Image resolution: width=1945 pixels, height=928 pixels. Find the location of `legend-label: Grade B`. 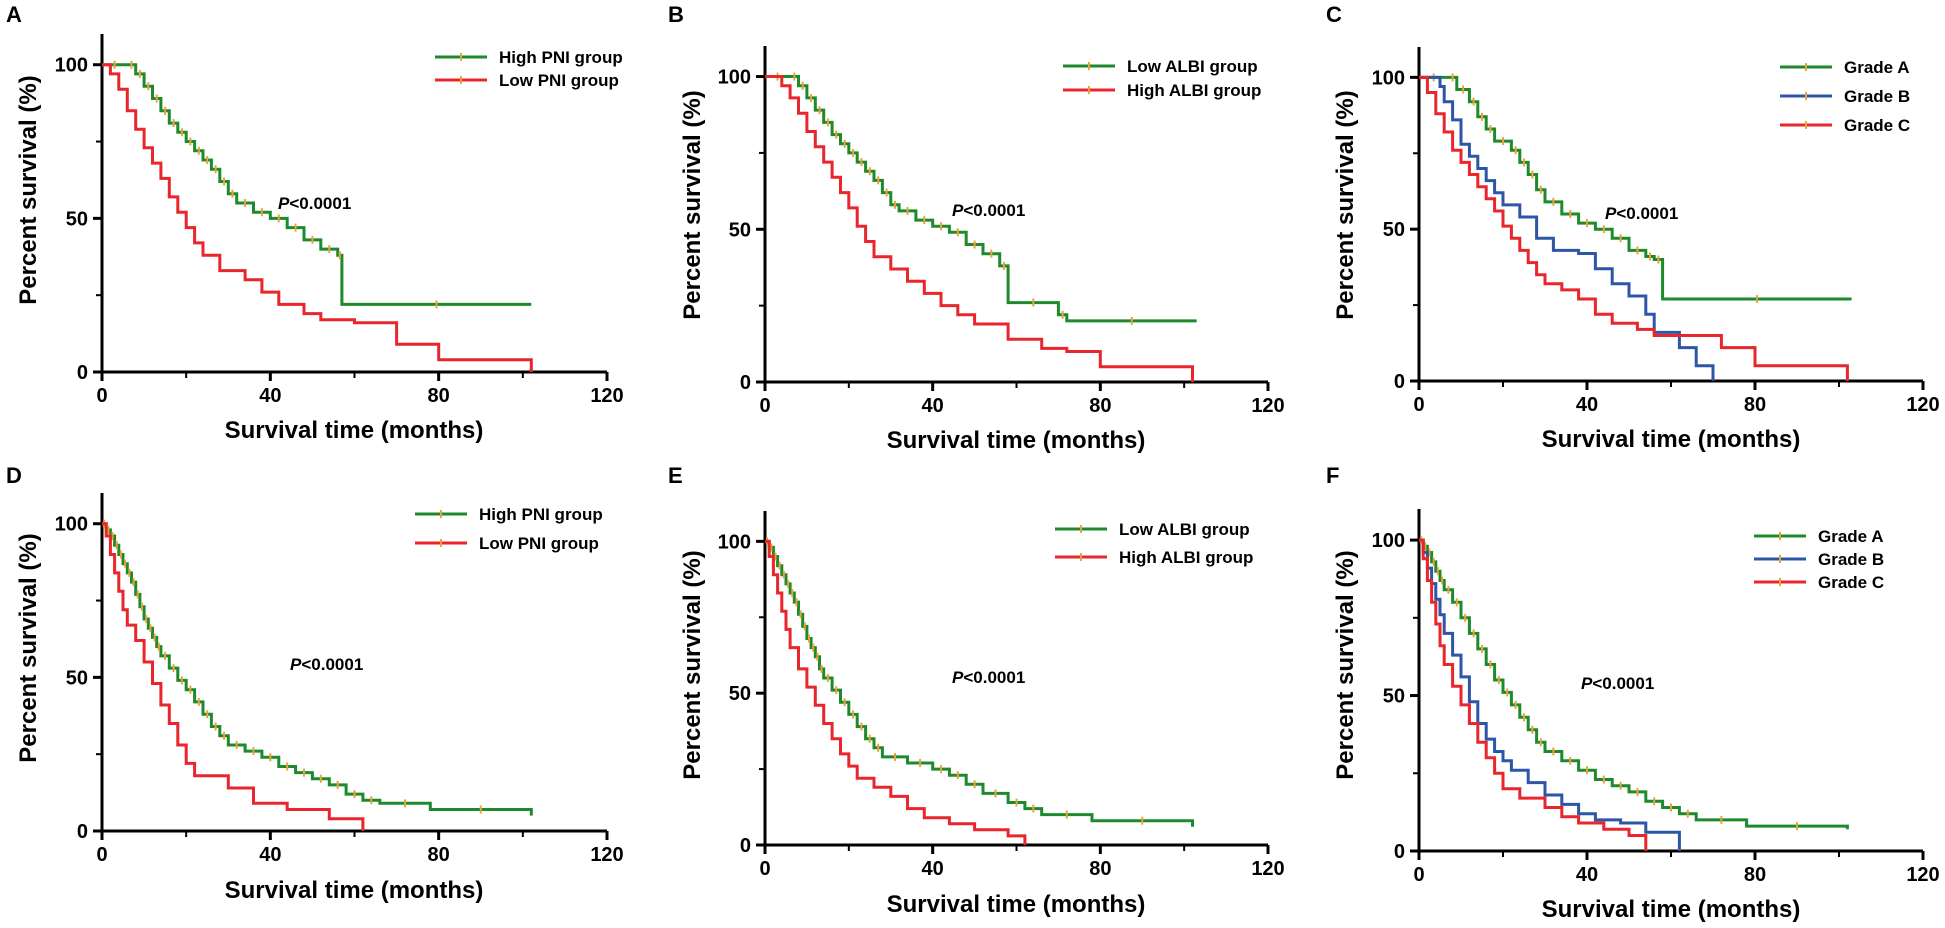

legend-label: Grade B is located at coordinates (1851, 559).